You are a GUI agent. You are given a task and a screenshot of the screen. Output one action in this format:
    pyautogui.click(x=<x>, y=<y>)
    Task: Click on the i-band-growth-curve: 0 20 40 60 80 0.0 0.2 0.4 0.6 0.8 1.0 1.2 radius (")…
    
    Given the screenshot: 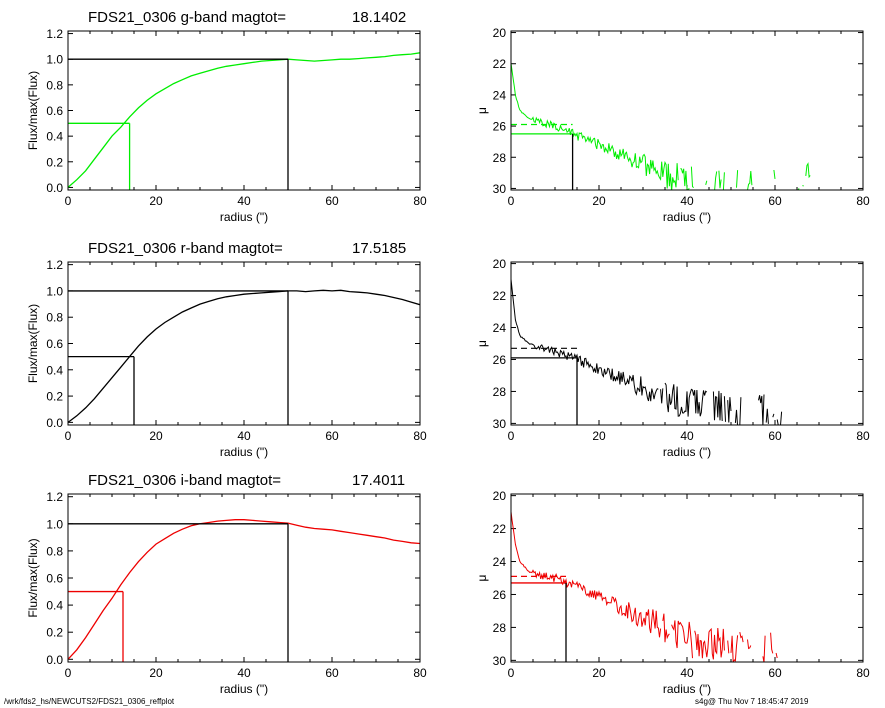 What is the action you would take?
    pyautogui.click(x=226, y=584)
    